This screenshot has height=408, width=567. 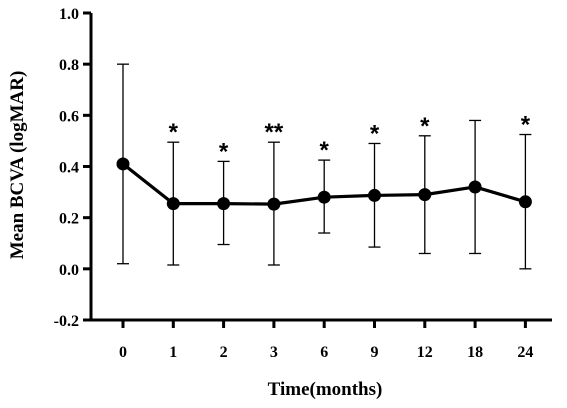 What do you see at coordinates (525, 352) in the screenshot?
I see `x-tick-label: 24` at bounding box center [525, 352].